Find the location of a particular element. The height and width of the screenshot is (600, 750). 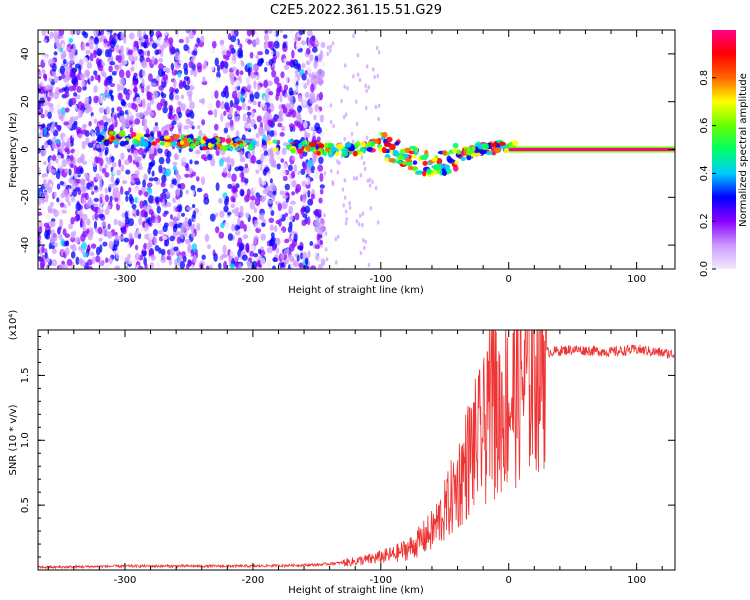

y-tick-label: 0 is located at coordinates (25, 149).